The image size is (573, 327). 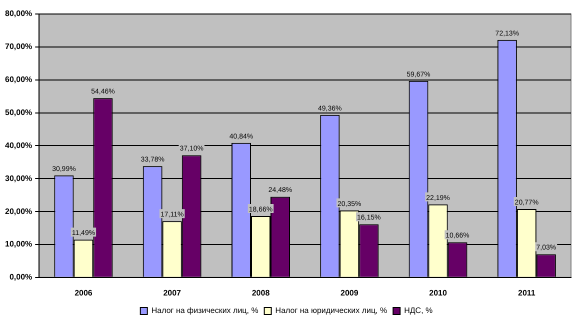 What do you see at coordinates (18, 112) in the screenshot?
I see `y-tick-label: 50,00%` at bounding box center [18, 112].